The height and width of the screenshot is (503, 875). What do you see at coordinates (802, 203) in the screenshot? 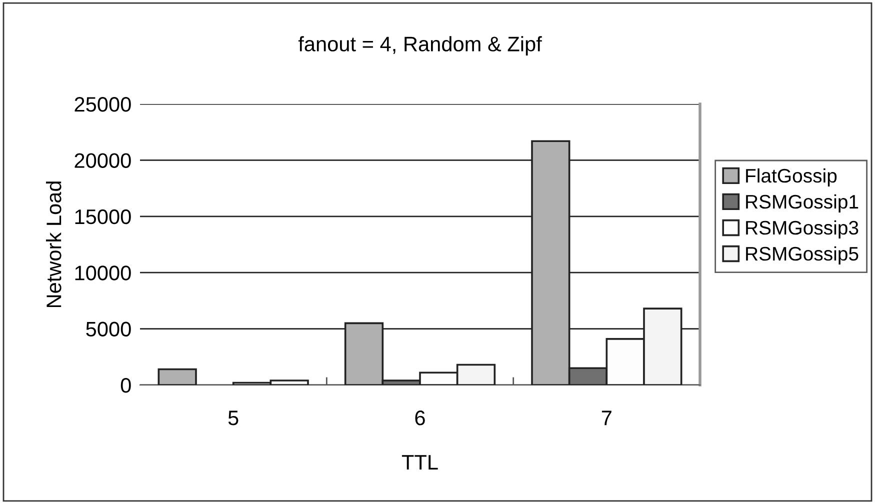
I see `legend-label: RSMGossip1` at bounding box center [802, 203].